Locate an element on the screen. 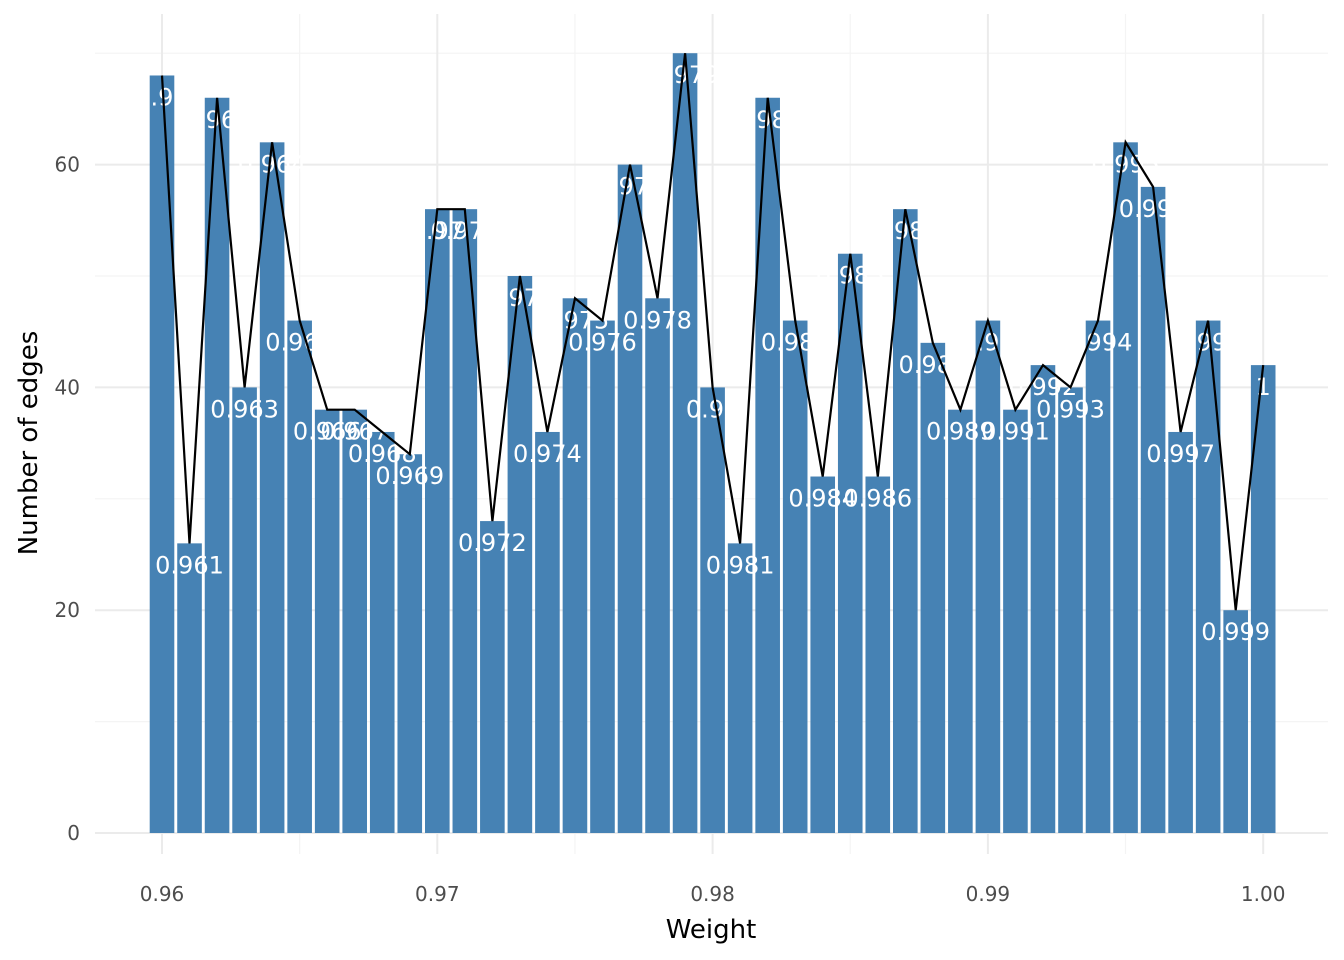 The height and width of the screenshot is (960, 1344). x-tick-label: 0.99 is located at coordinates (988, 894).